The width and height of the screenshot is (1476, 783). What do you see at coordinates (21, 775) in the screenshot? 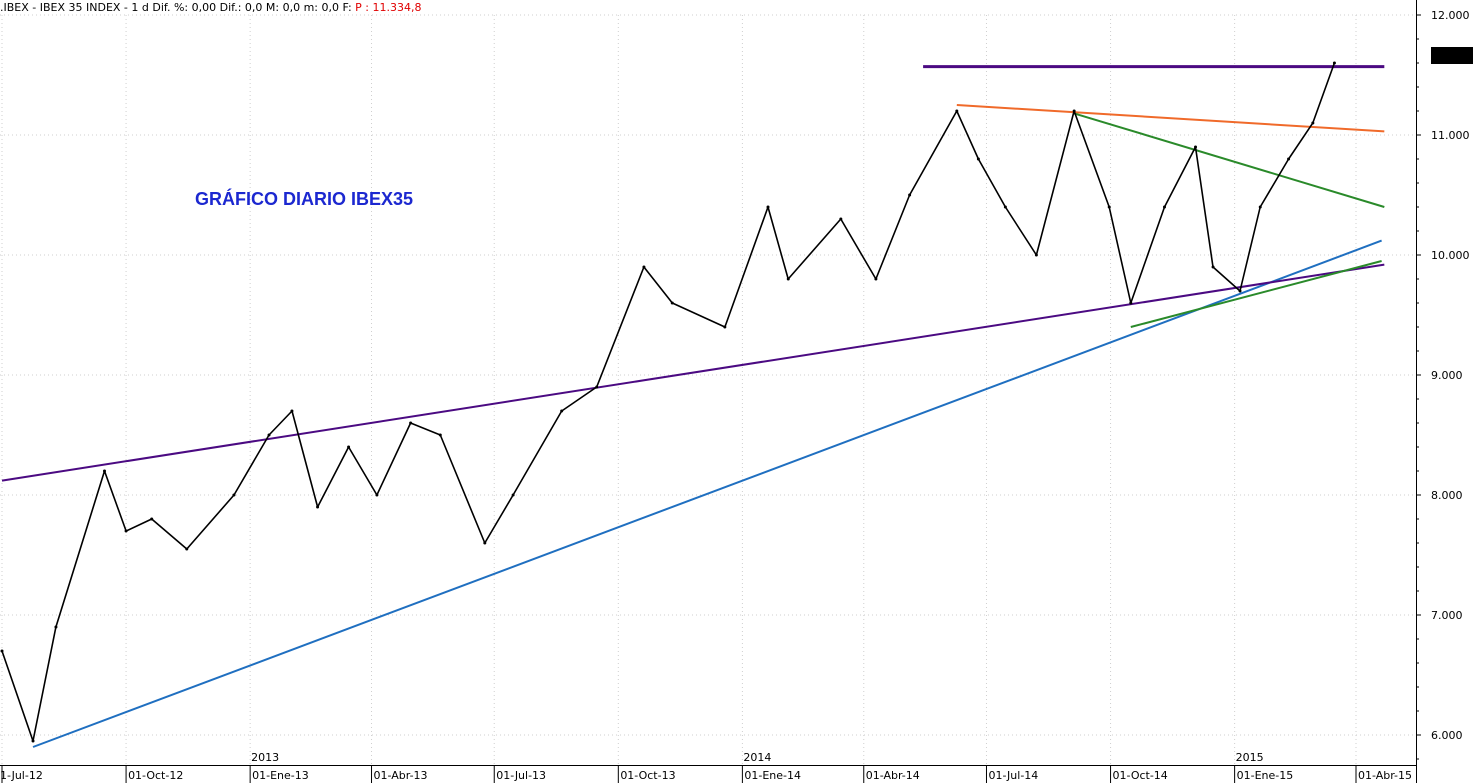
I see `x-tick-label: 1-Jul-12` at bounding box center [21, 775].